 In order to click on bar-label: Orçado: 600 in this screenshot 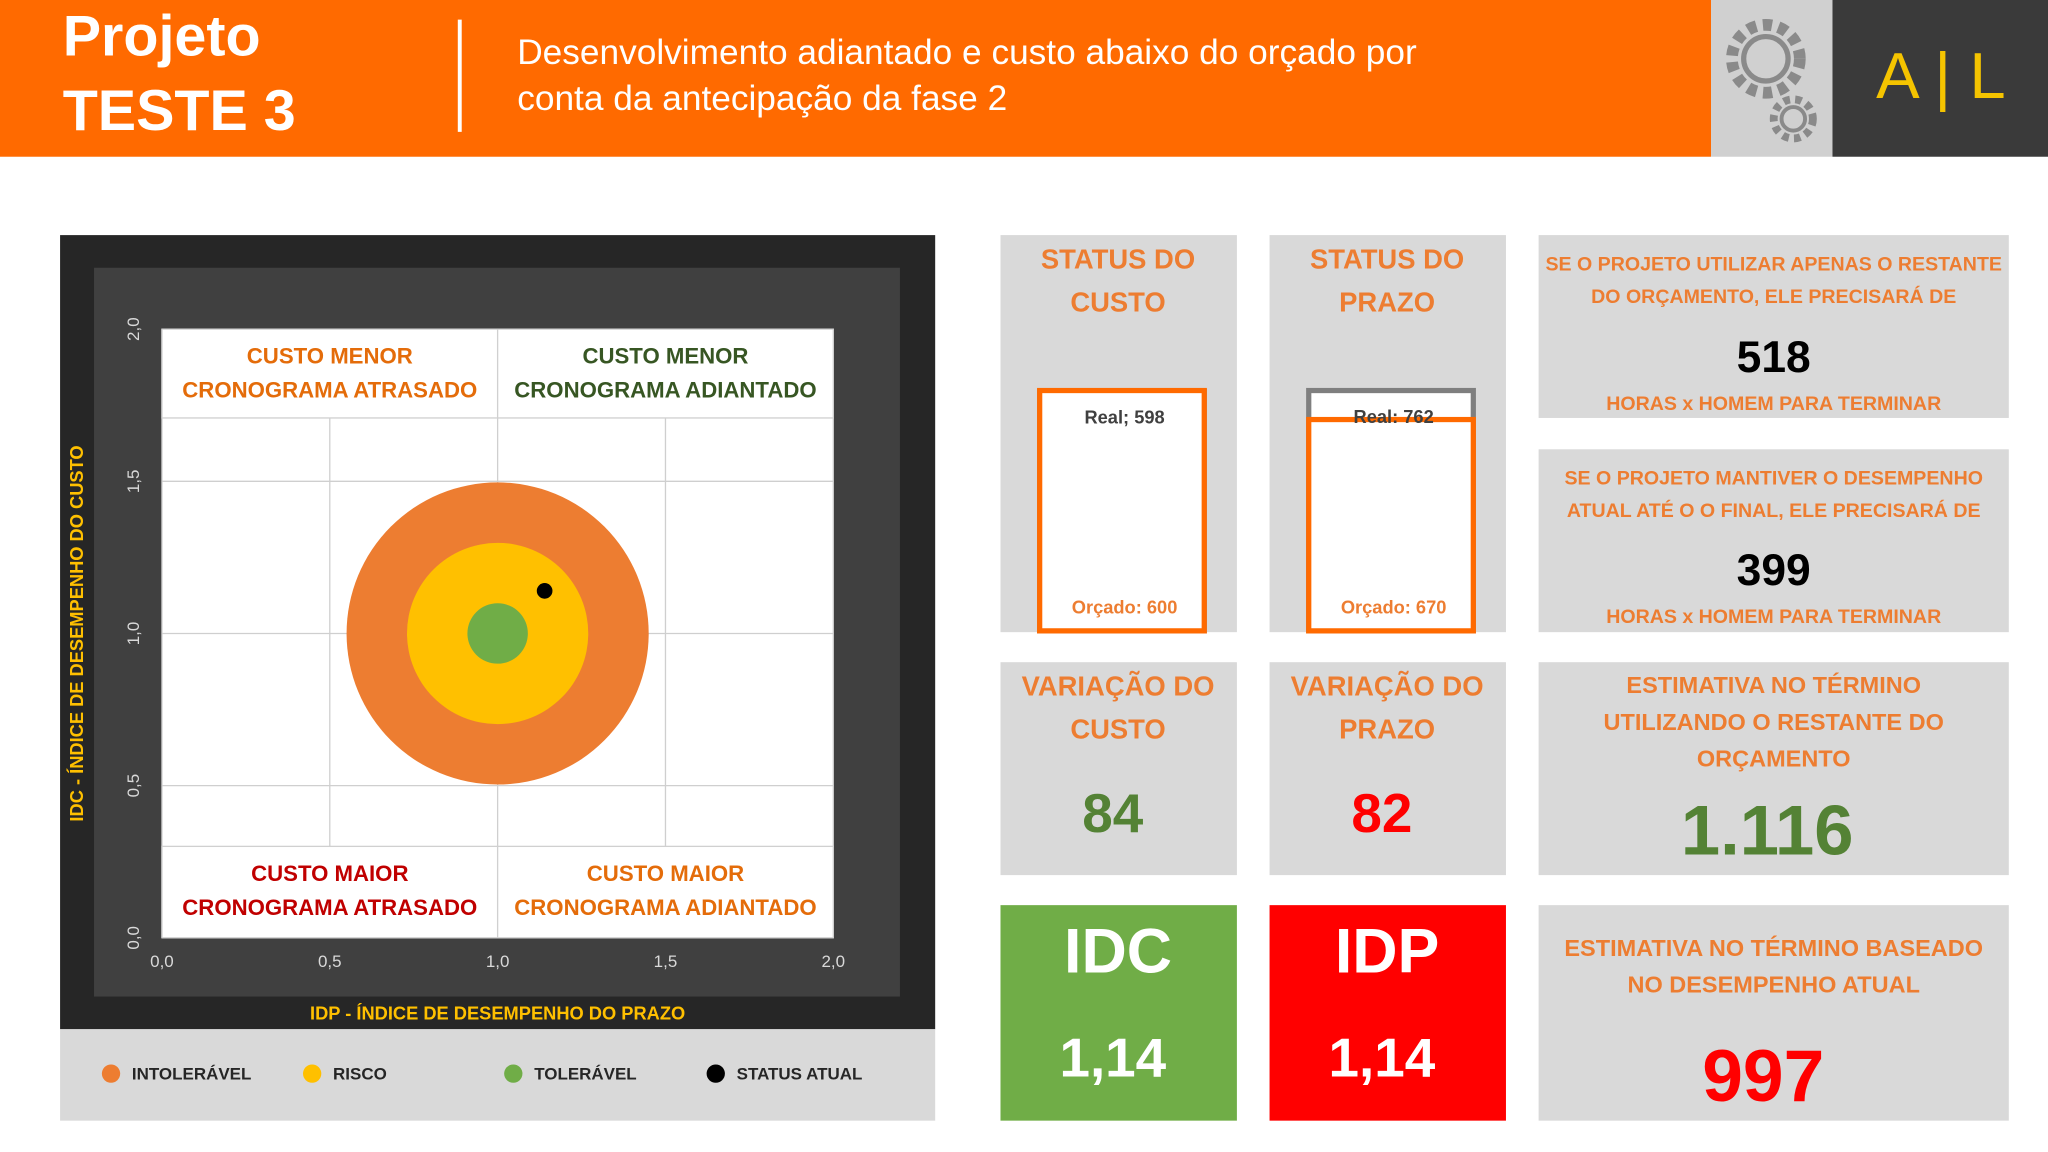, I will do `click(1125, 606)`.